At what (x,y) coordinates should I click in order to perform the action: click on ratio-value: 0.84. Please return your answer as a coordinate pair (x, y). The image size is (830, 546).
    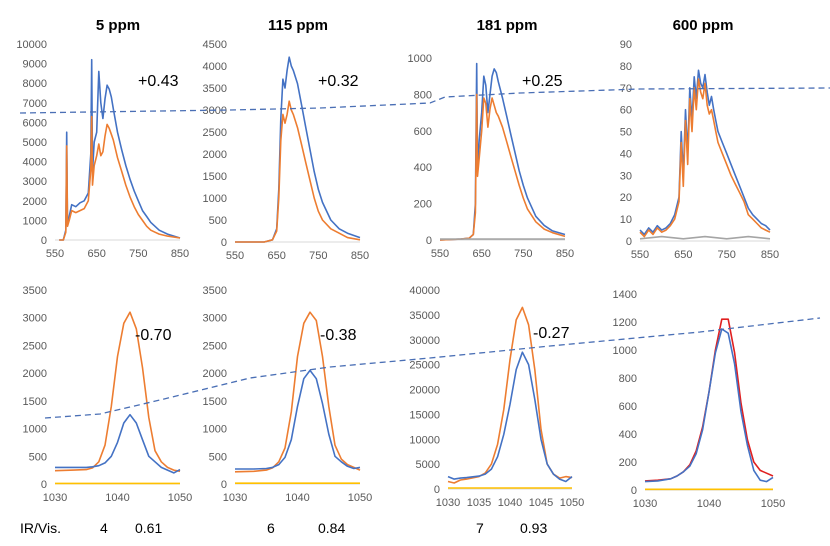
    Looking at the image, I should click on (331, 528).